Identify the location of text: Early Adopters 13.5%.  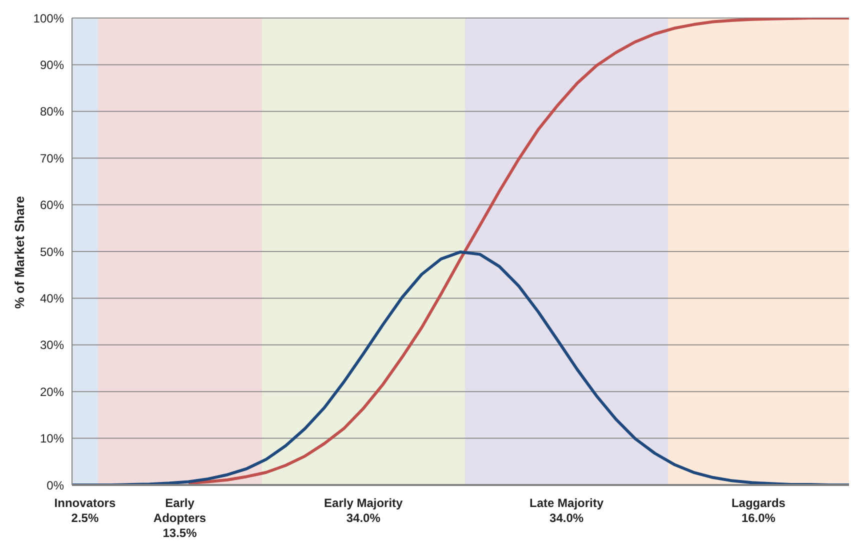
(180, 518).